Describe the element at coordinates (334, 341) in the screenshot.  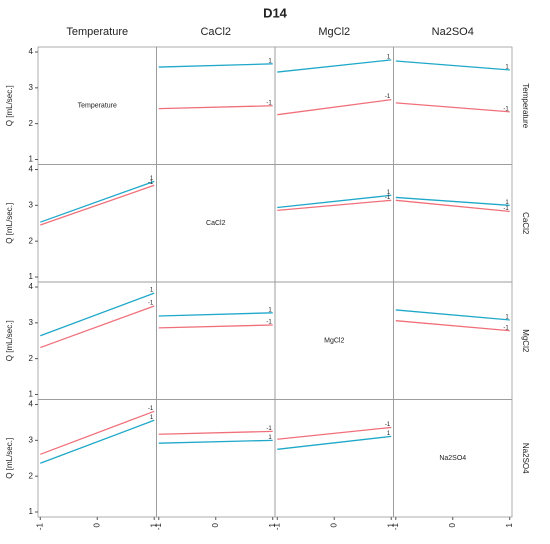
I see `panel-label: MgCl2` at that location.